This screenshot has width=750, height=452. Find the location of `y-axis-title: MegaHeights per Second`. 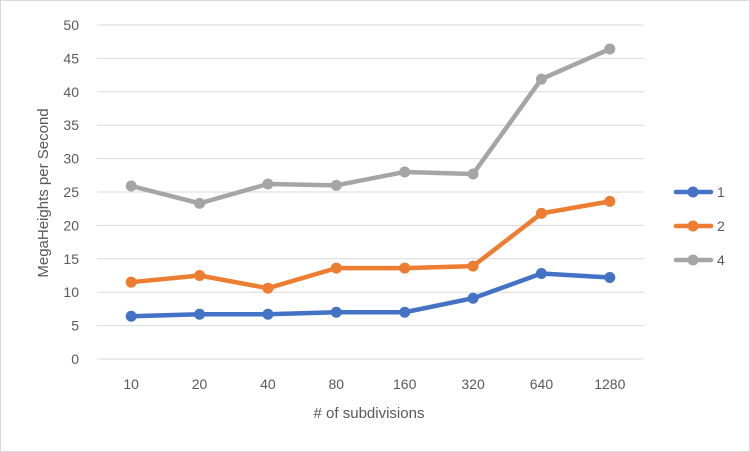

y-axis-title: MegaHeights per Second is located at coordinates (43, 192).